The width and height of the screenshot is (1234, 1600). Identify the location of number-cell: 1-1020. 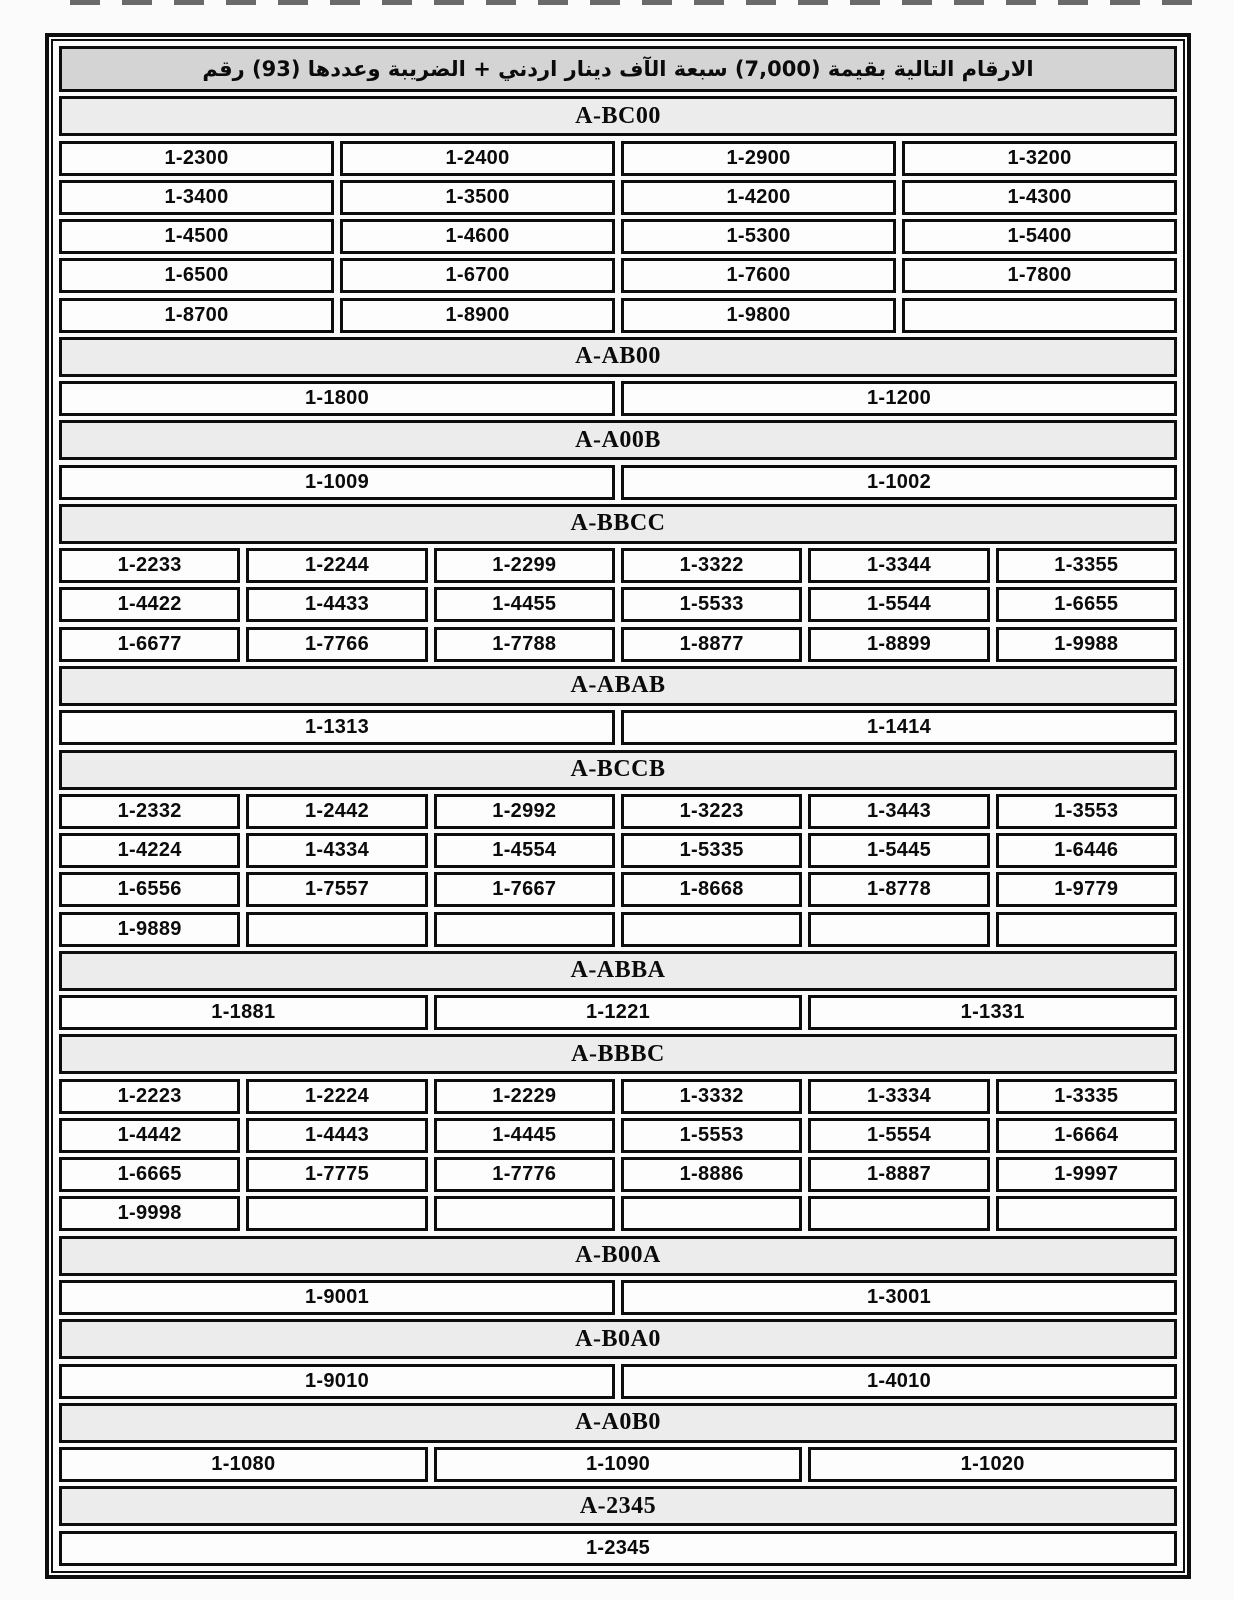
(993, 1465).